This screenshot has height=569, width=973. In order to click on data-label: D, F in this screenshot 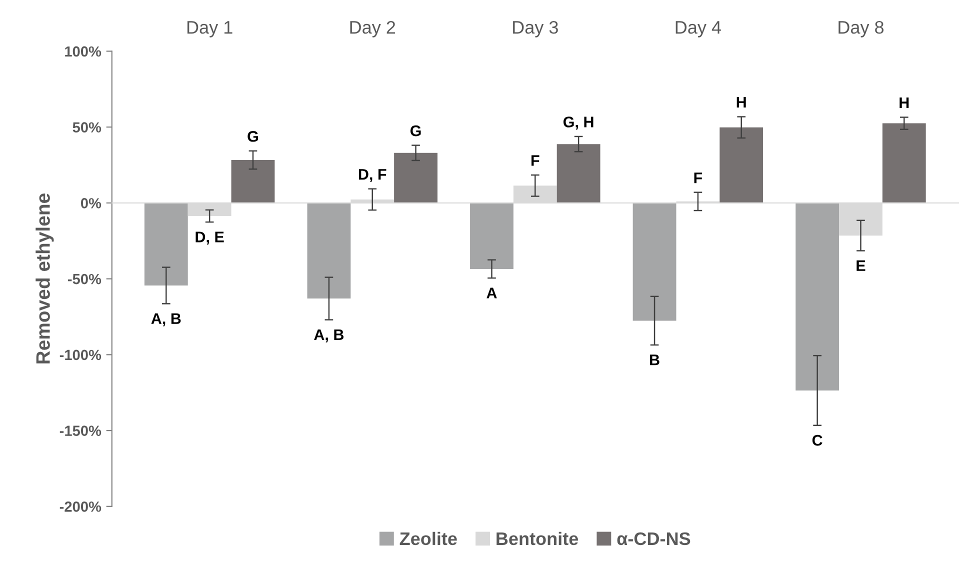, I will do `click(372, 175)`.